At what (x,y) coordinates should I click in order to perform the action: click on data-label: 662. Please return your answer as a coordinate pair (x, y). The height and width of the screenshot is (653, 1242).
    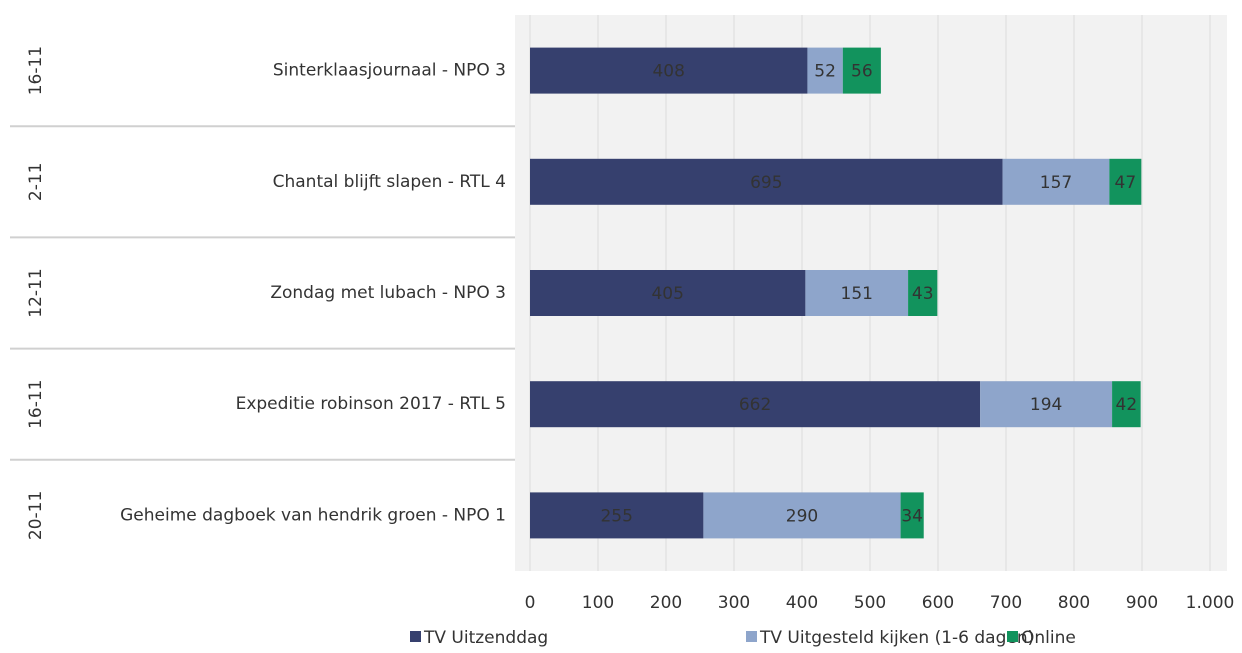
    Looking at the image, I should click on (755, 405).